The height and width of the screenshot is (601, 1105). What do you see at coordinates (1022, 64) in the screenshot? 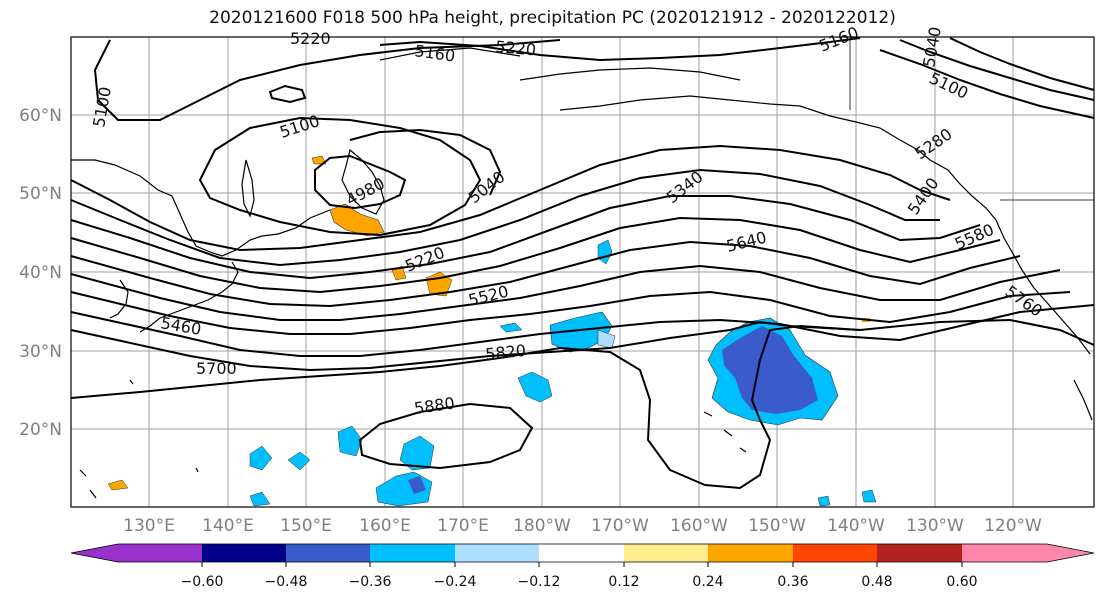
I see `contour-5040-ne` at bounding box center [1022, 64].